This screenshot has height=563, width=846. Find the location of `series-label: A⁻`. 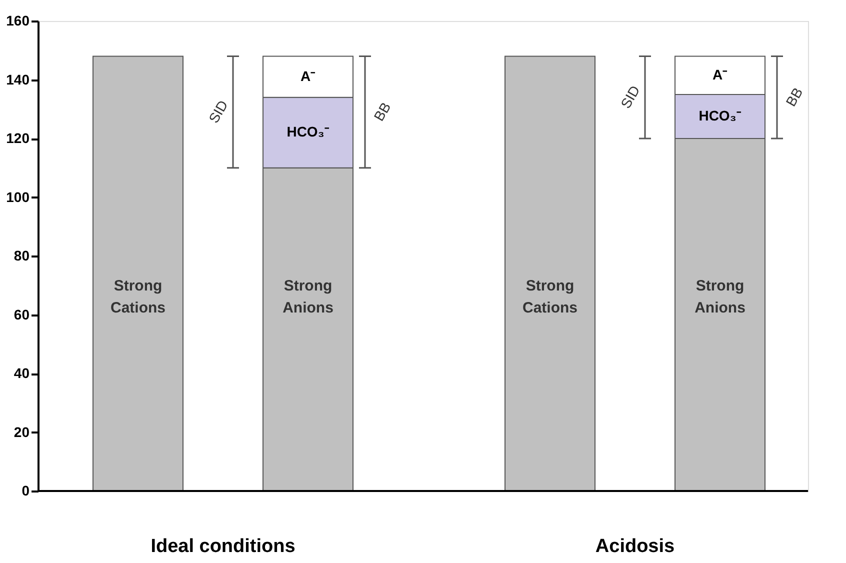

series-label: A⁻ is located at coordinates (720, 74).